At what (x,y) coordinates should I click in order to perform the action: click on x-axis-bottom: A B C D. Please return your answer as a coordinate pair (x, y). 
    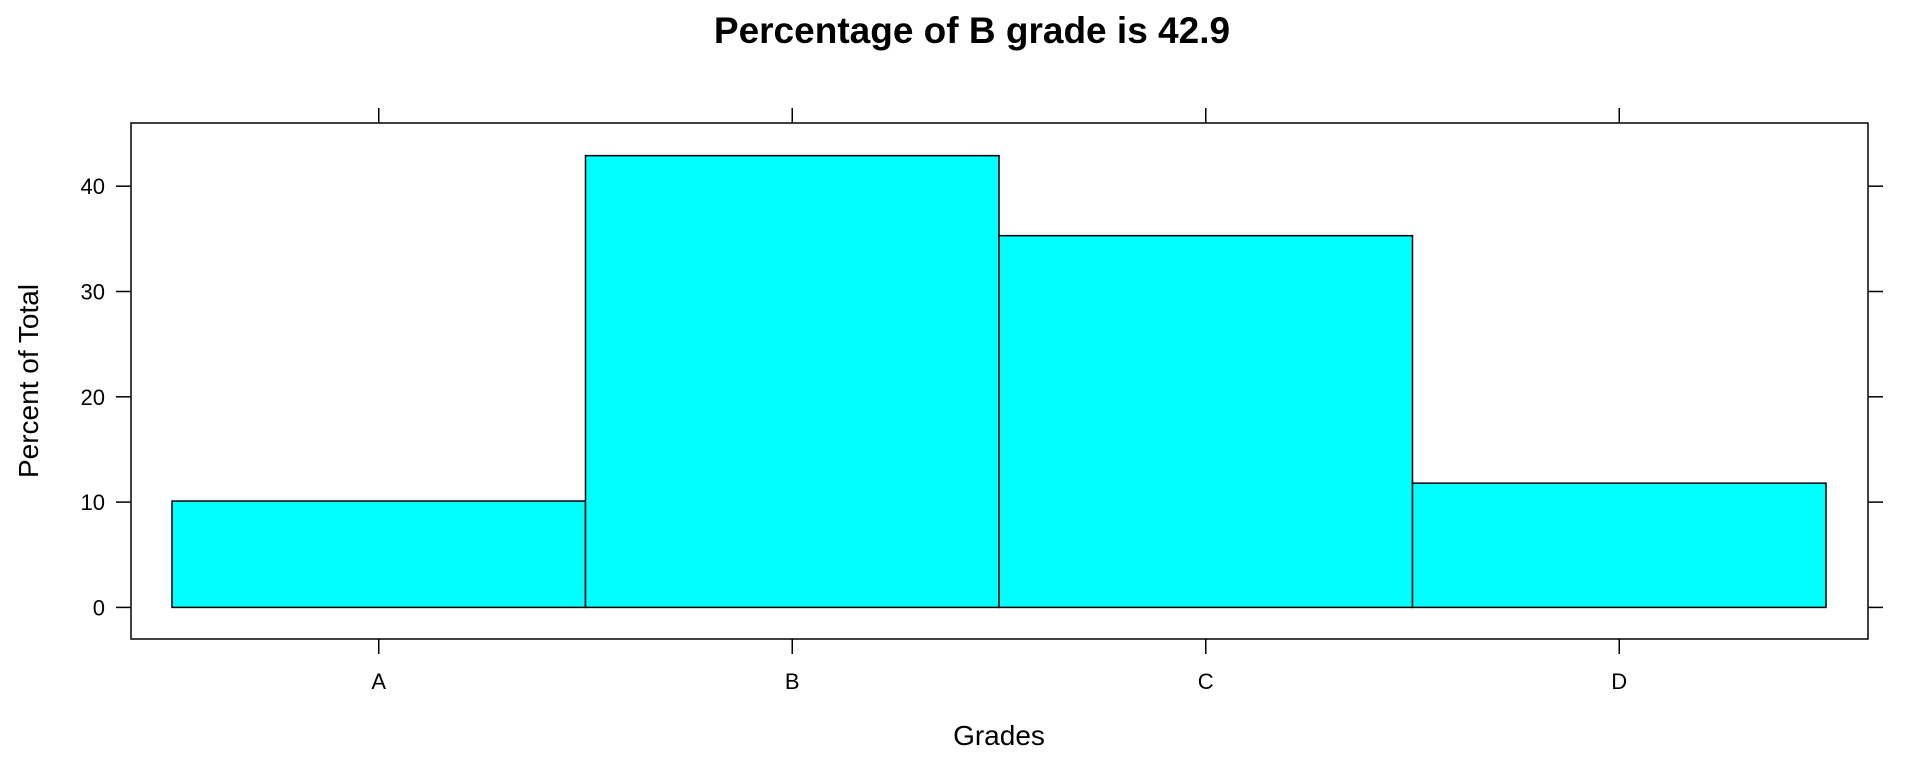
    Looking at the image, I should click on (999, 666).